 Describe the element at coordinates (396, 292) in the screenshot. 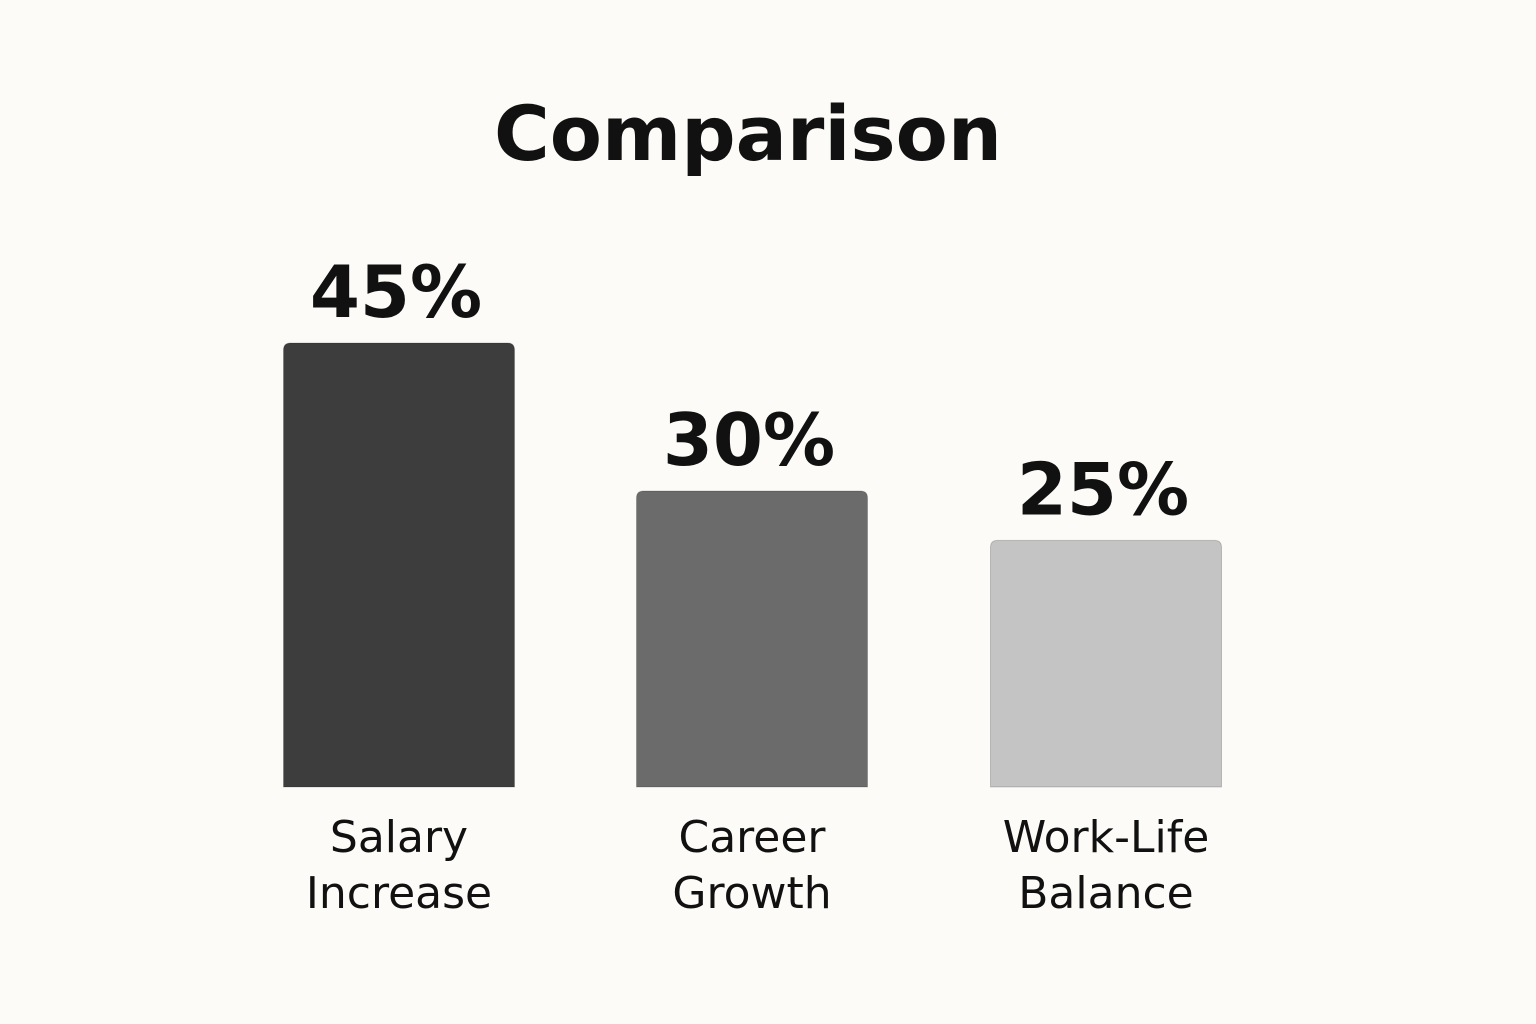

I see `value-label-salary-increase: 45%` at that location.